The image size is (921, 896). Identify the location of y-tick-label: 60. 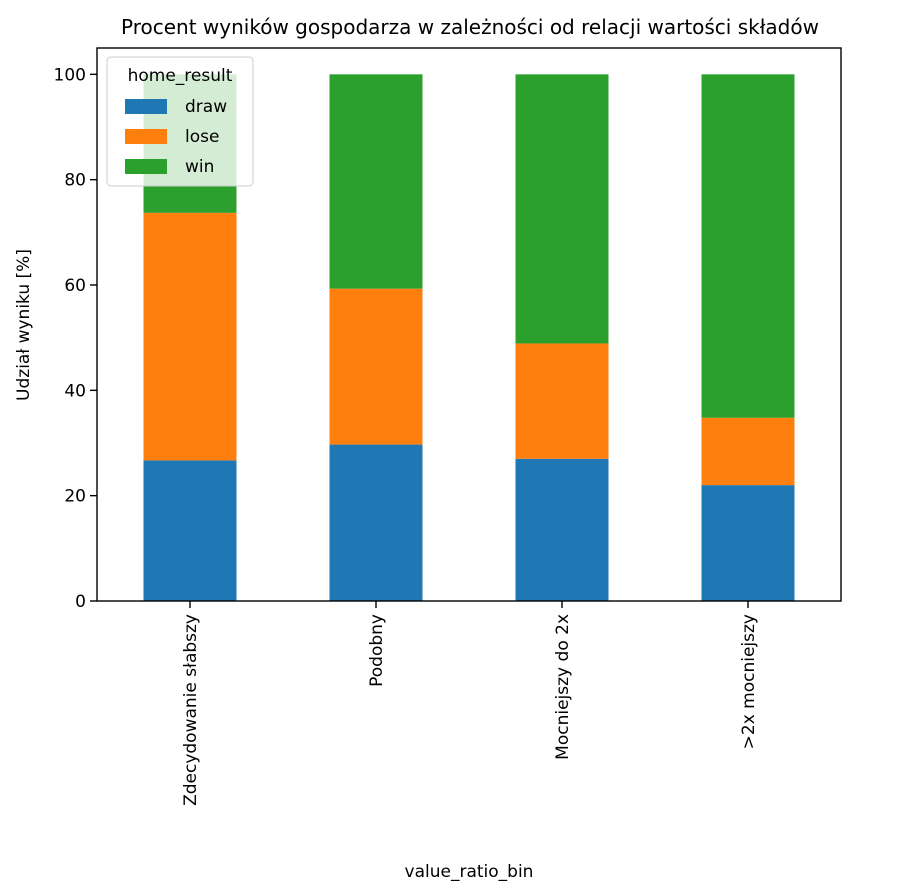
(75, 286).